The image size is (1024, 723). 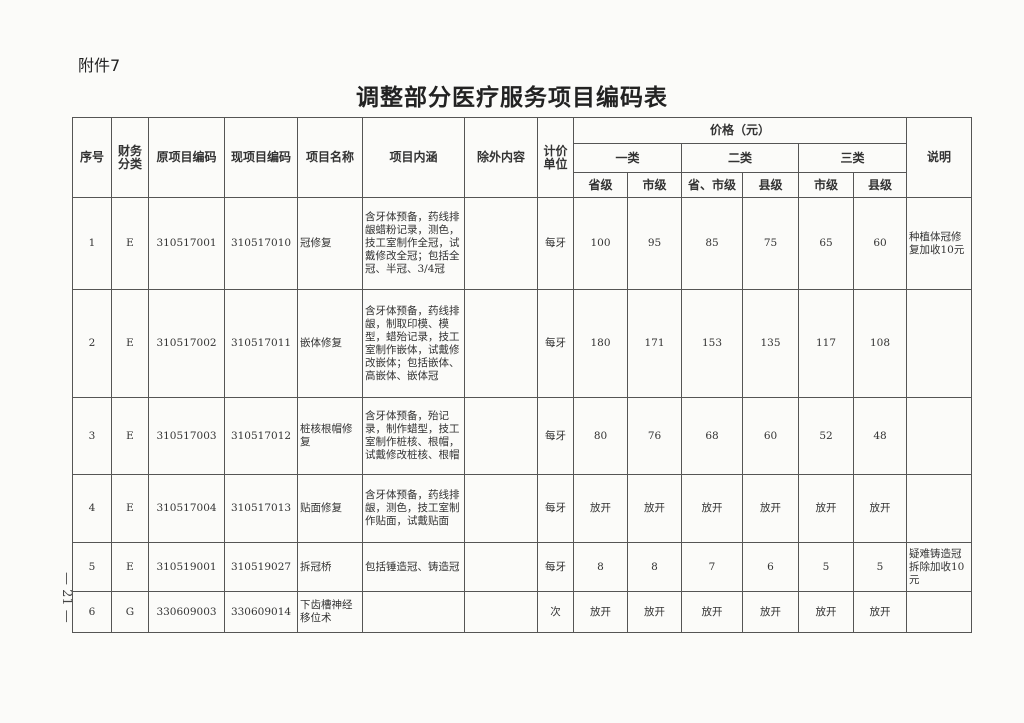 I want to click on header-note: 说明, so click(x=939, y=157).